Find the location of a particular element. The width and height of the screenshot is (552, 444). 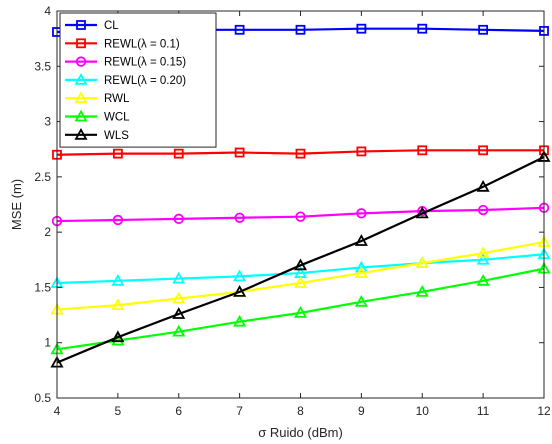

x-tick-label: 10 is located at coordinates (423, 411).